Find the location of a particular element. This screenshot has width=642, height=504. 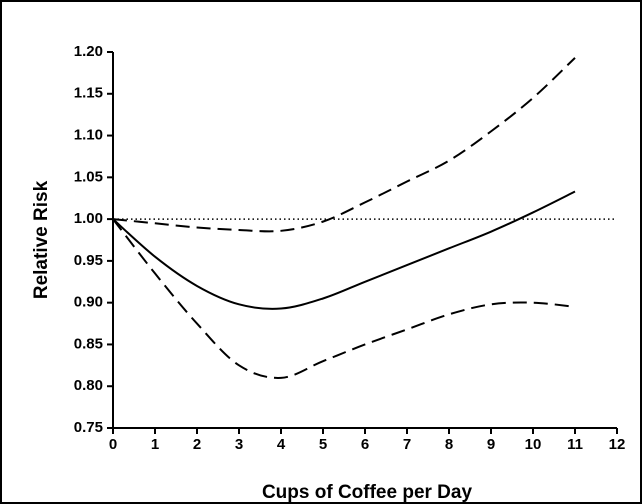

y-tick-label: 1.00 is located at coordinates (88, 218).